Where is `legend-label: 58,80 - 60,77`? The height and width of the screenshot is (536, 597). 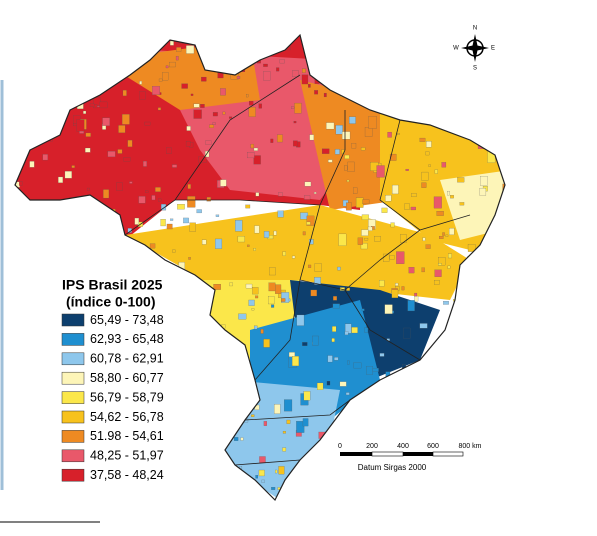
legend-label: 58,80 - 60,77 is located at coordinates (127, 378).